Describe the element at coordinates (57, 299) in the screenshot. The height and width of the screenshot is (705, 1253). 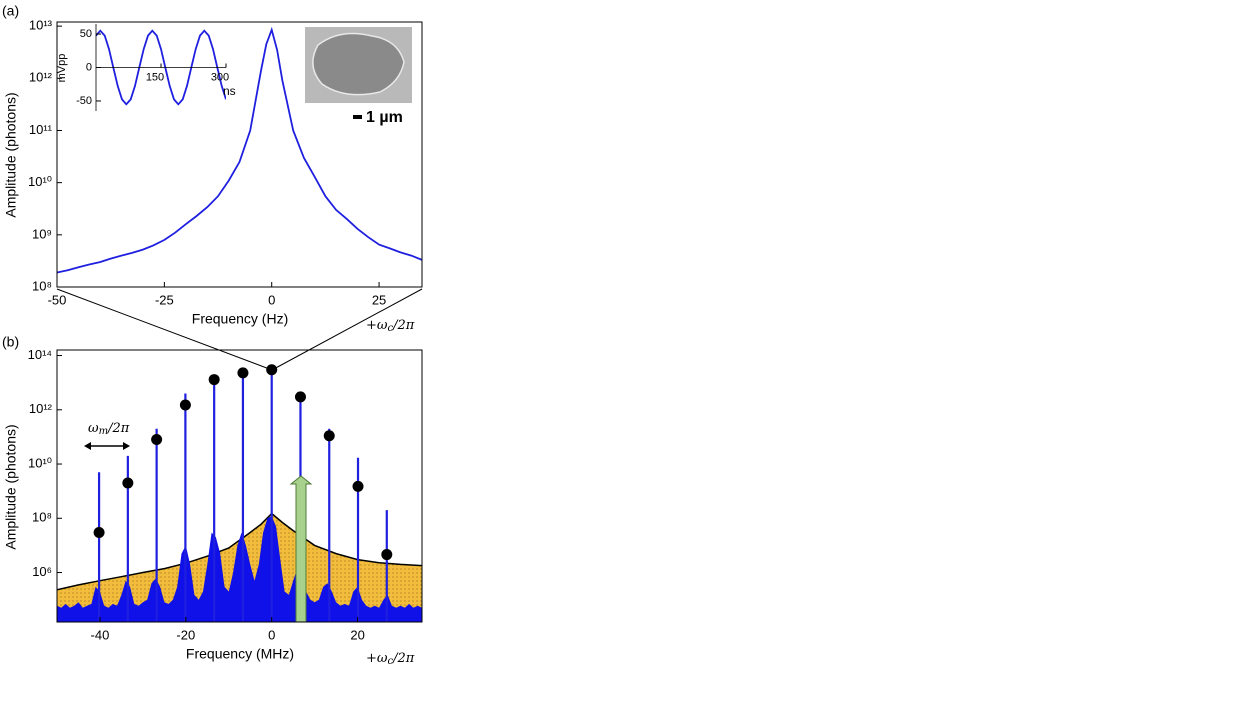
I see `x-tick-label: -50` at that location.